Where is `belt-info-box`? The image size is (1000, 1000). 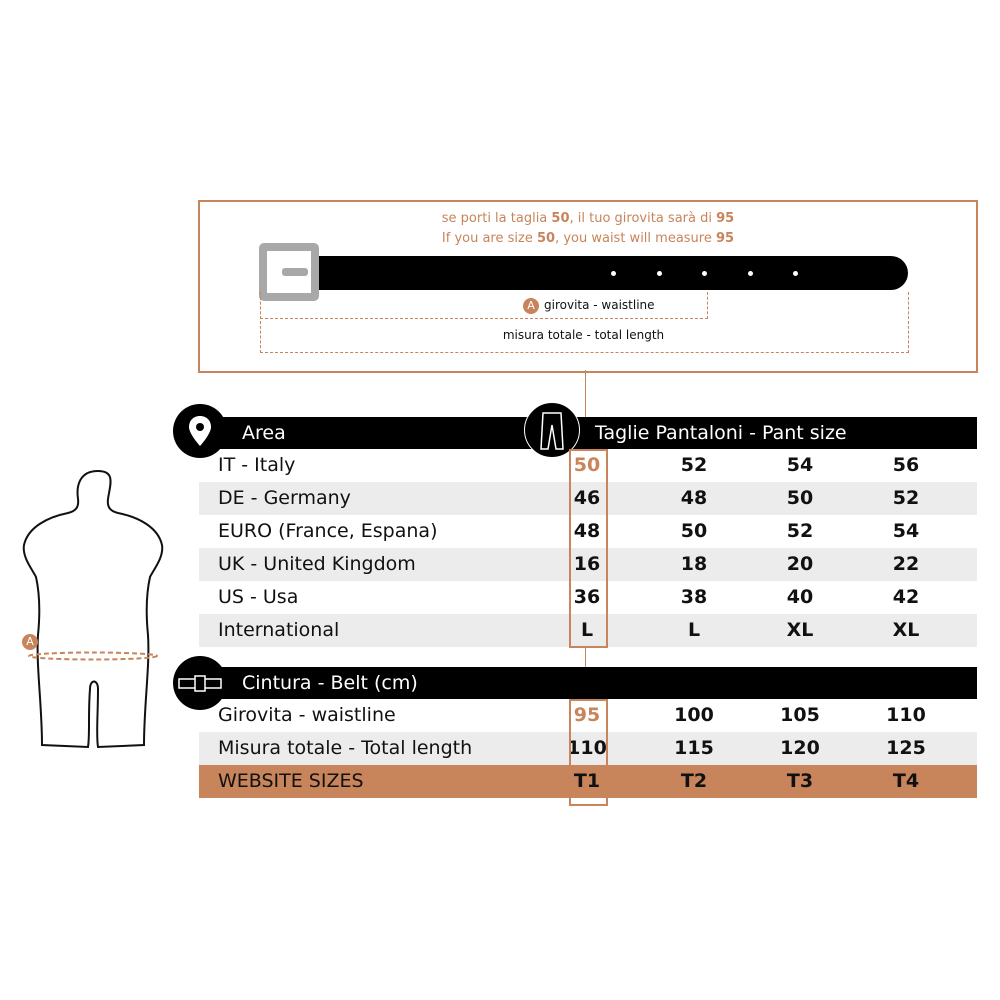 belt-info-box is located at coordinates (588, 286).